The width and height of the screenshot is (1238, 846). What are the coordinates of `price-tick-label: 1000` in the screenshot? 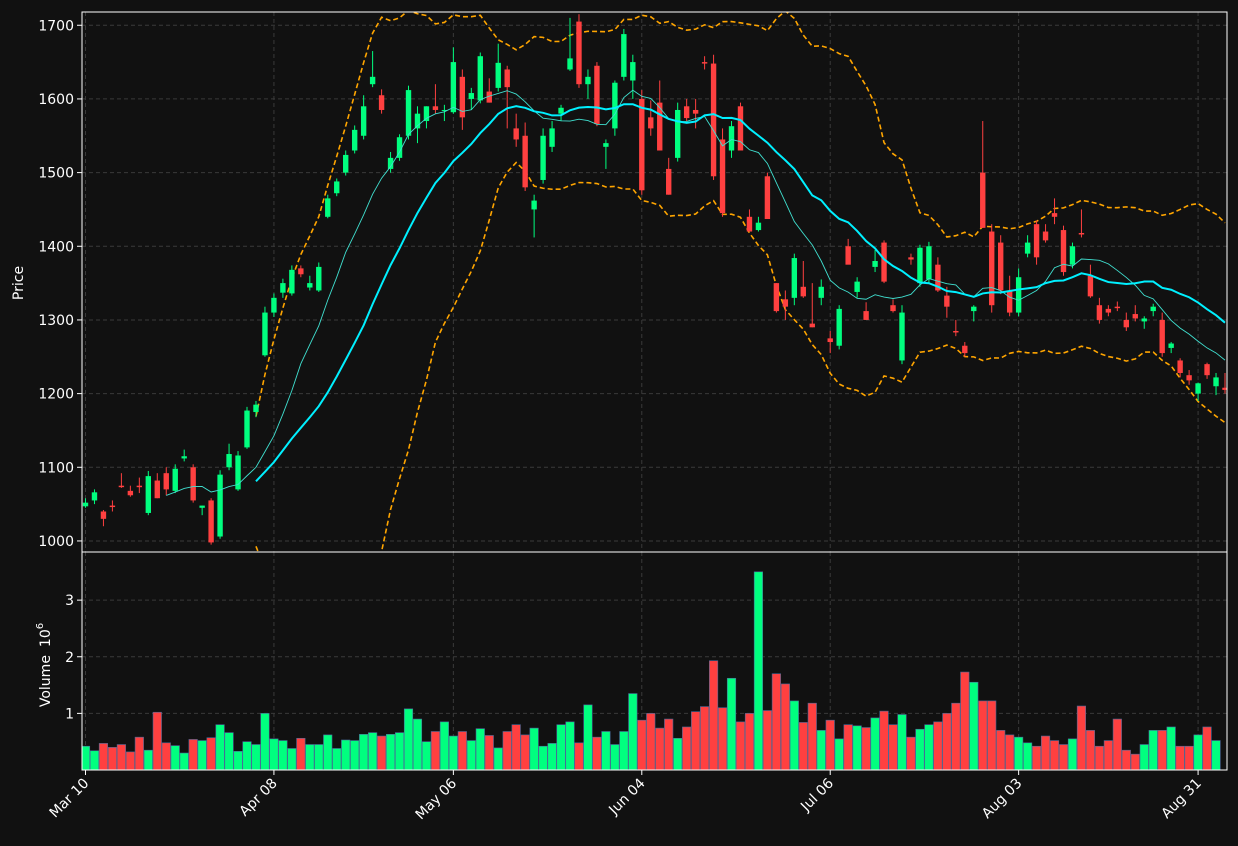 It's located at (56, 542).